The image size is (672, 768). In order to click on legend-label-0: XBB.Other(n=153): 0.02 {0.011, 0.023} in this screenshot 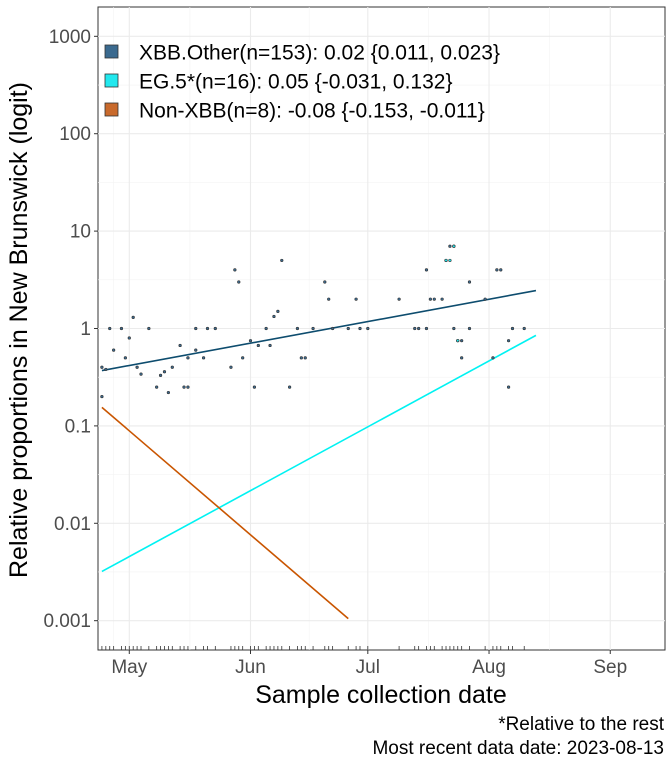, I will do `click(319, 53)`.